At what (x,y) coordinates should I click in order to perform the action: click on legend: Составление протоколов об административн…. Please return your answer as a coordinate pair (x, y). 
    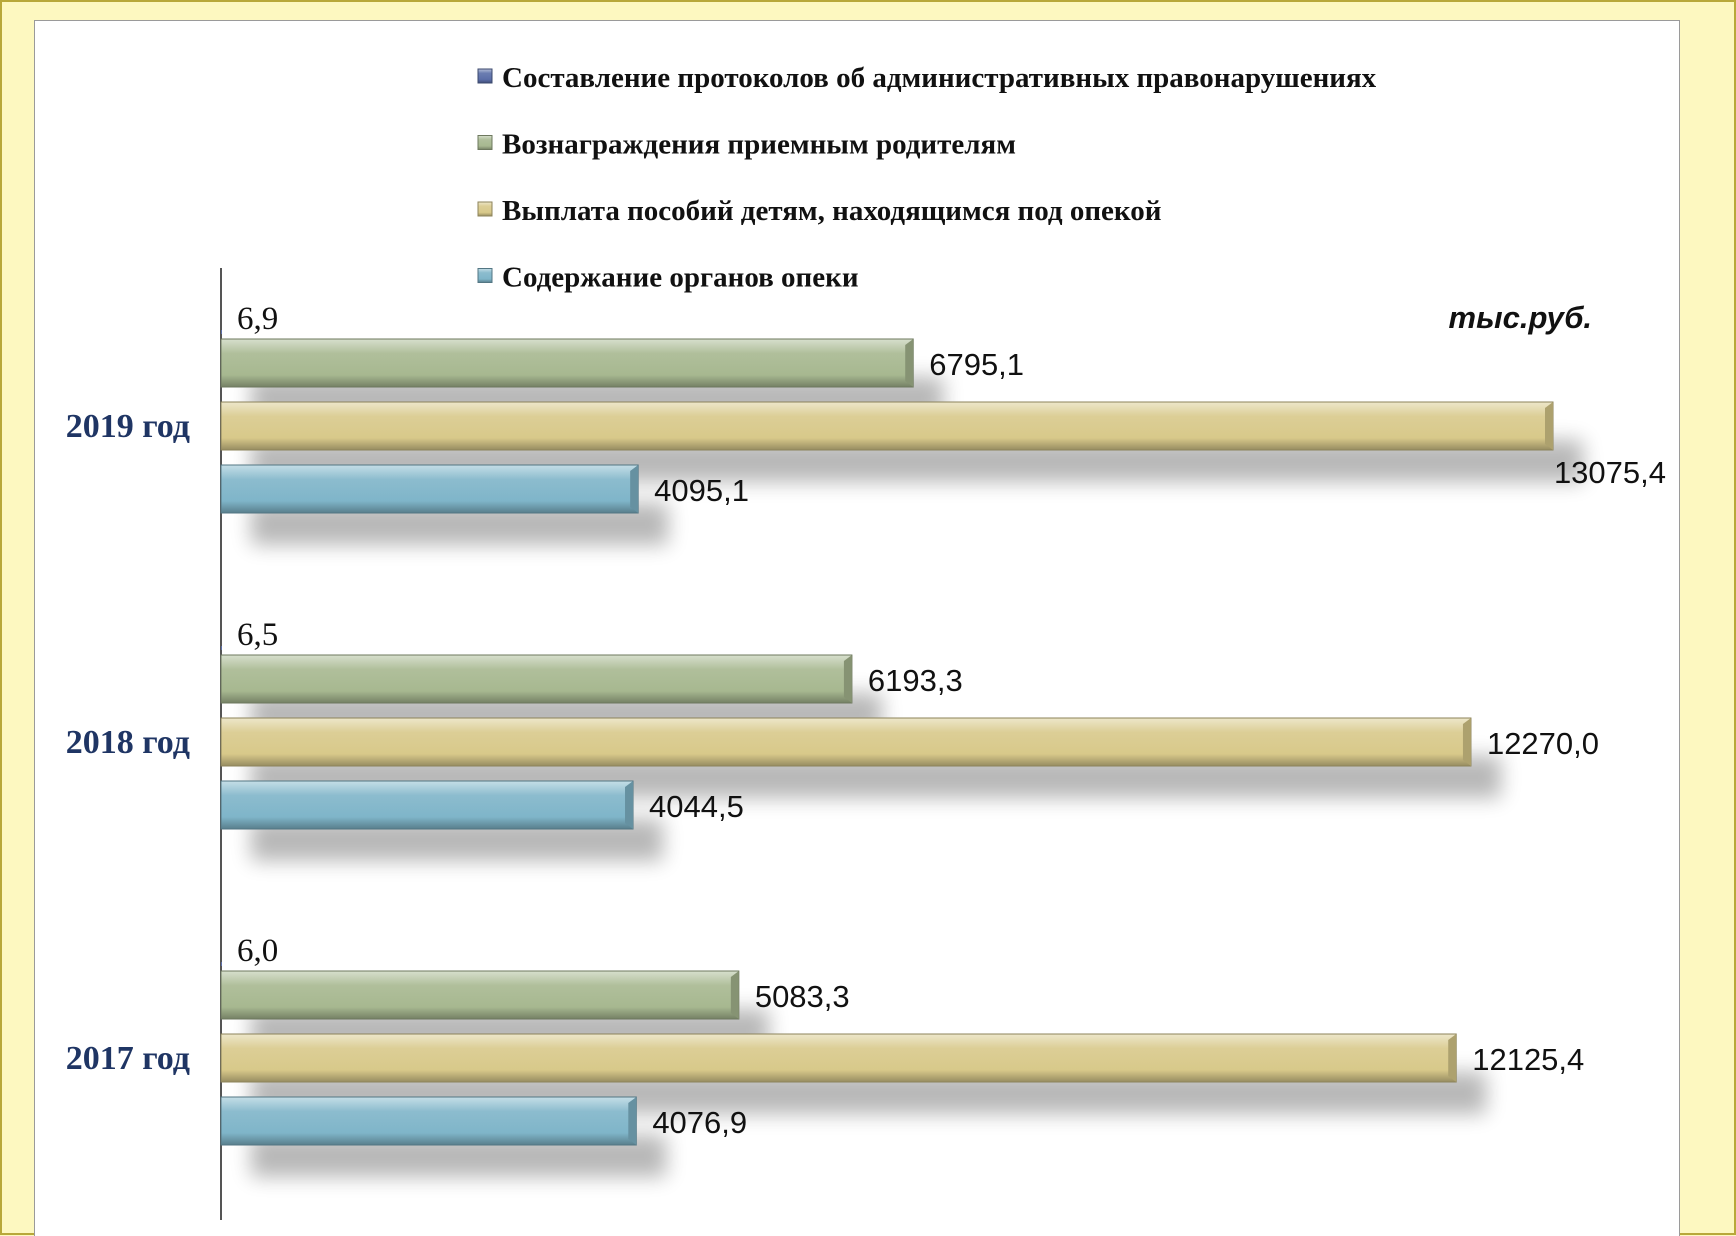
    Looking at the image, I should click on (927, 178).